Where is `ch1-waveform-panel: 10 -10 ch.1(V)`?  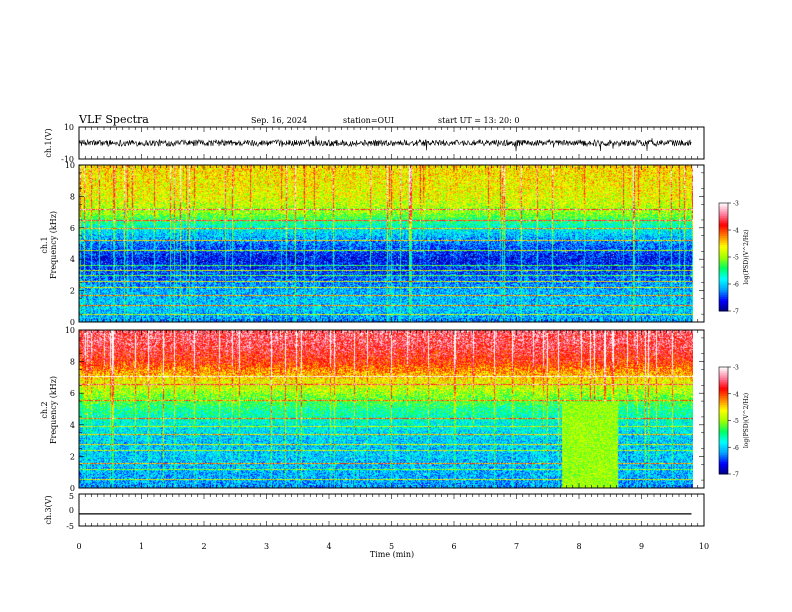 ch1-waveform-panel: 10 -10 ch.1(V) is located at coordinates (374, 143).